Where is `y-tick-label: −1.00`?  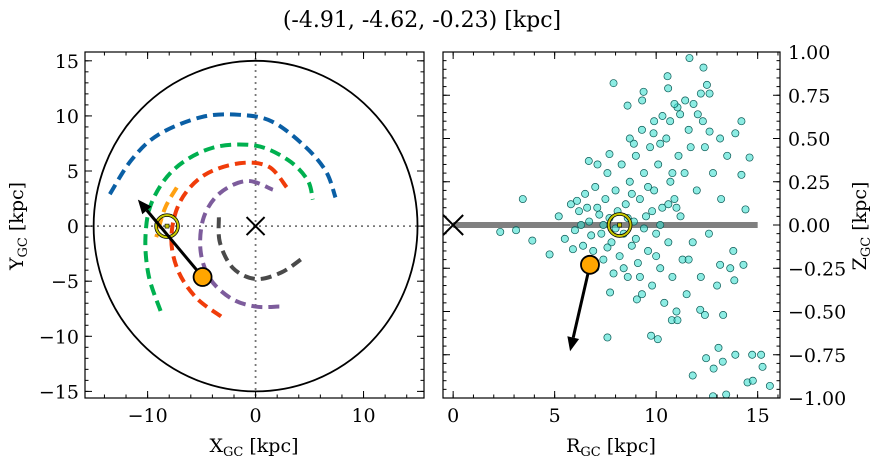 y-tick-label: −1.00 is located at coordinates (817, 399).